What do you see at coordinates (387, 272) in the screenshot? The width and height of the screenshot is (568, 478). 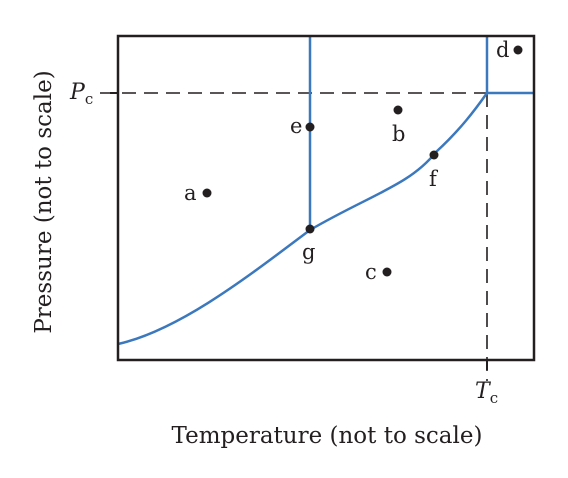 I see `point-c-marker` at bounding box center [387, 272].